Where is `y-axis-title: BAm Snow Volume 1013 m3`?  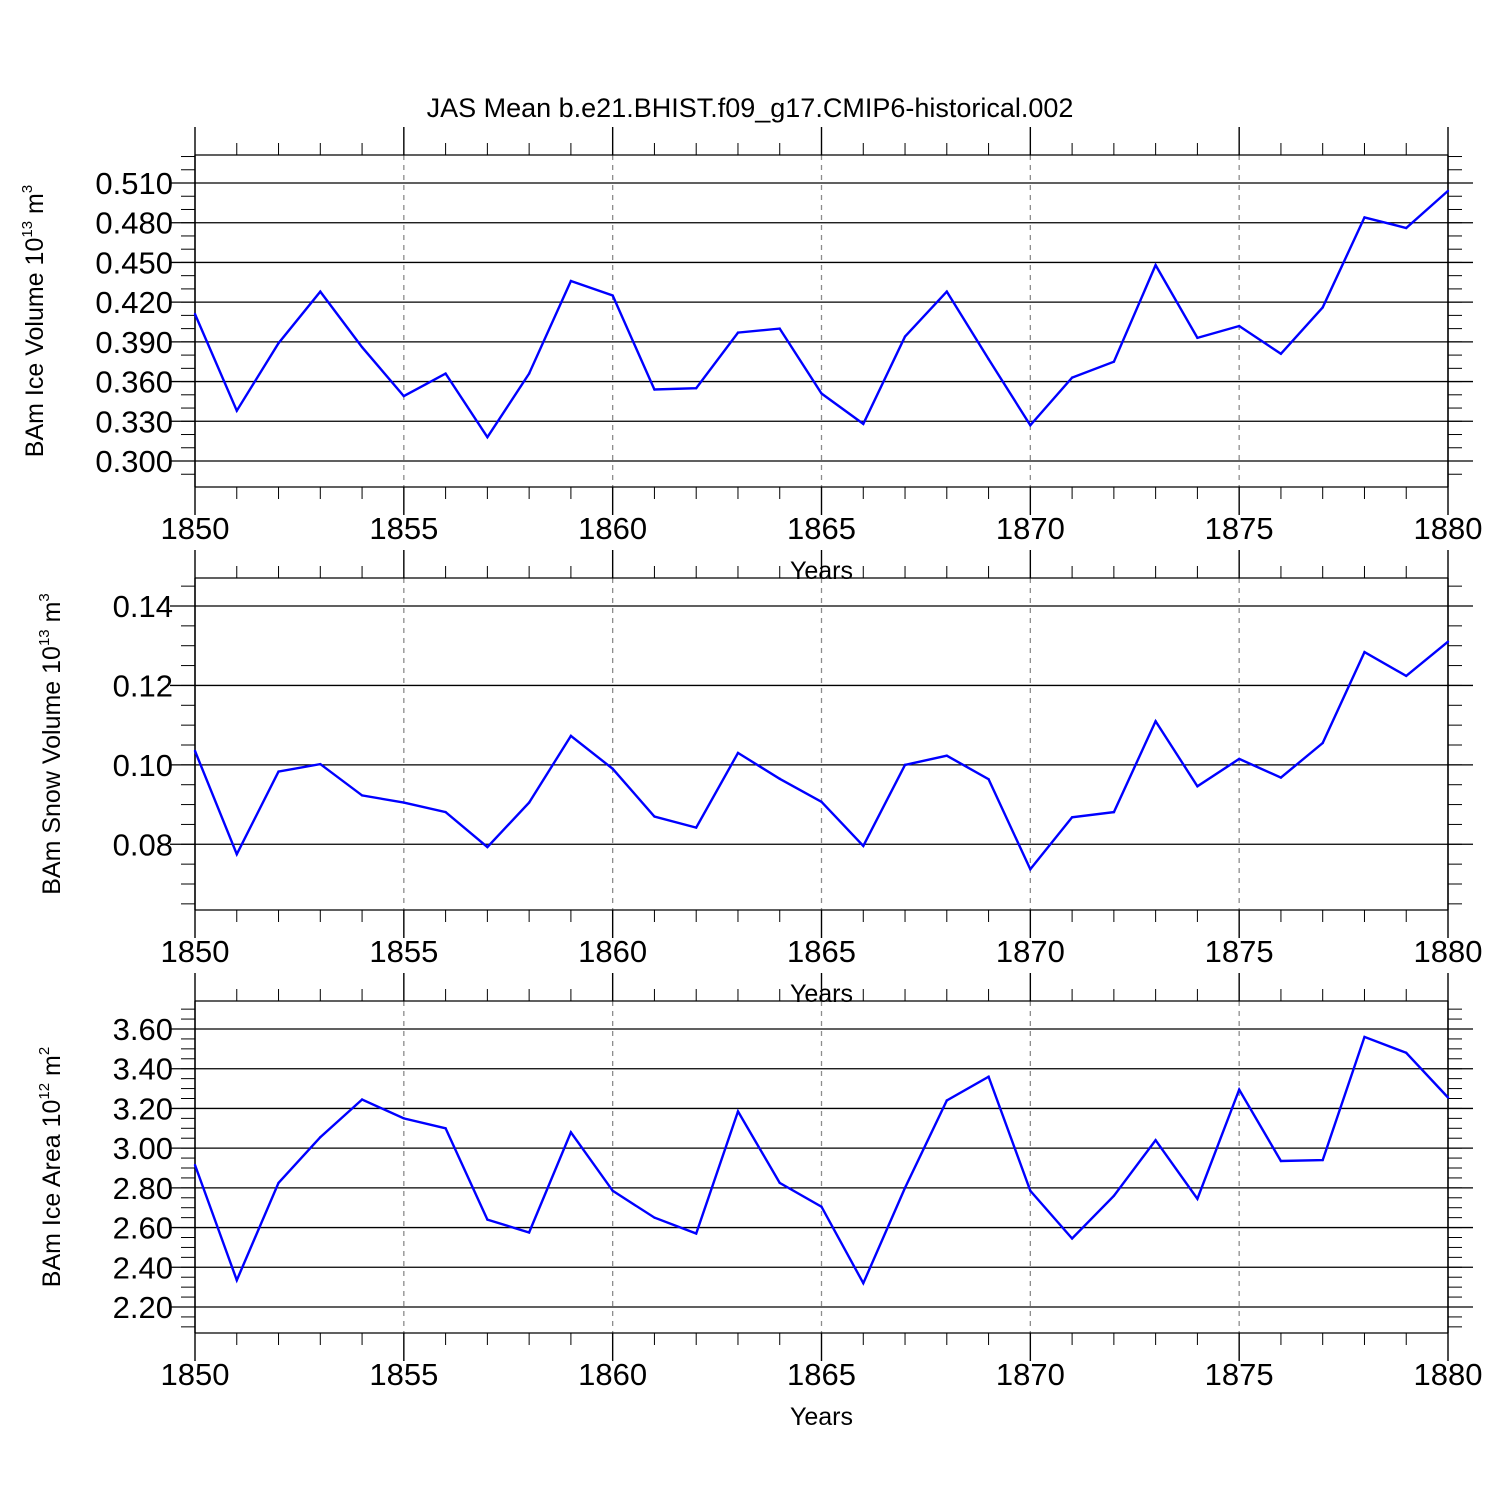
y-axis-title: BAm Snow Volume 1013 m3 is located at coordinates (51, 744).